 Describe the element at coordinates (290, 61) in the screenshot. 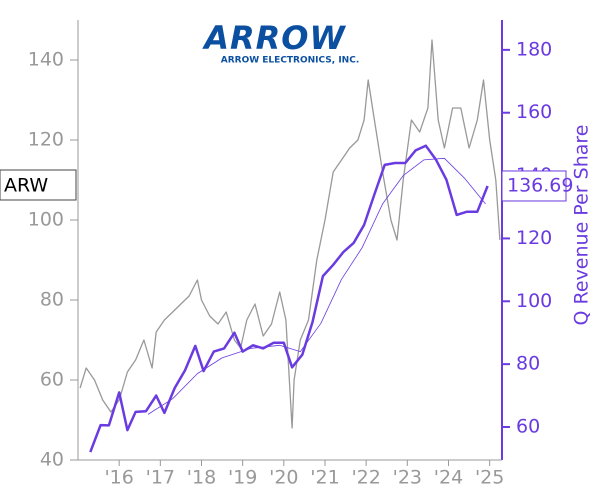

I see `logo-text: ARROW ELECTRONICS, INC.` at that location.